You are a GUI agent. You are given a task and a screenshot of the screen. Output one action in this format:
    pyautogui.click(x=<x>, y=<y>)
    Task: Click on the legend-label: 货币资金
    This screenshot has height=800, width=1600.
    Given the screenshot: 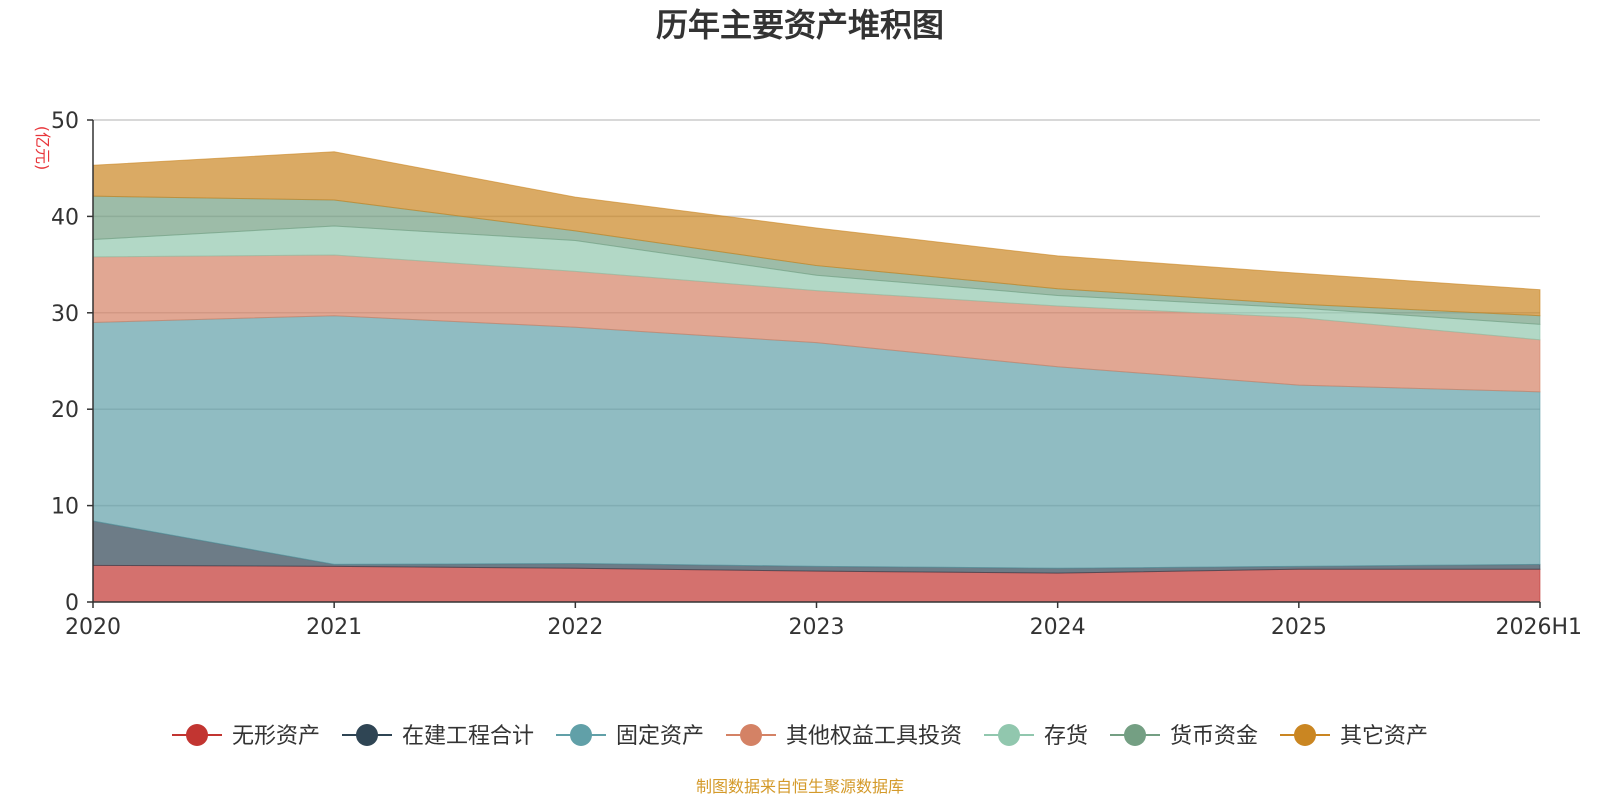 What is the action you would take?
    pyautogui.click(x=1214, y=736)
    